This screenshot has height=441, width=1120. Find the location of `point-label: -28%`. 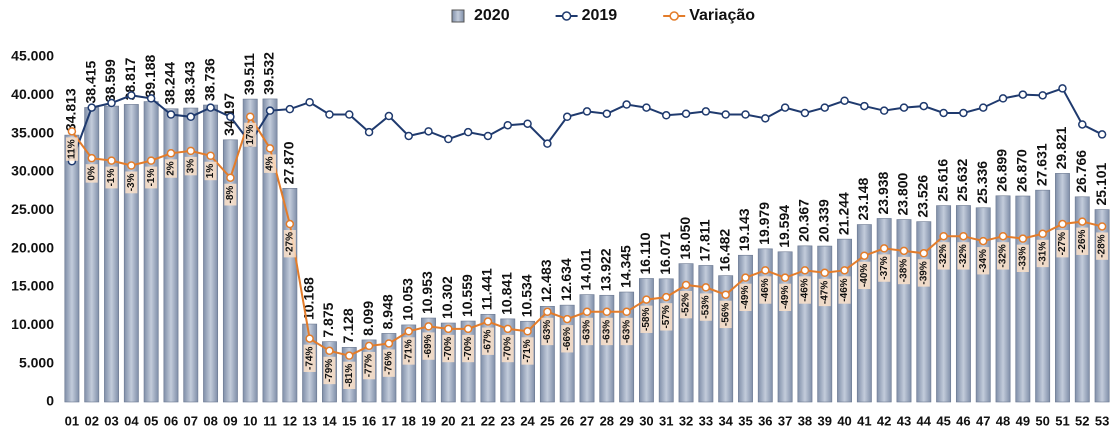

point-label: -28% is located at coordinates (1102, 246).